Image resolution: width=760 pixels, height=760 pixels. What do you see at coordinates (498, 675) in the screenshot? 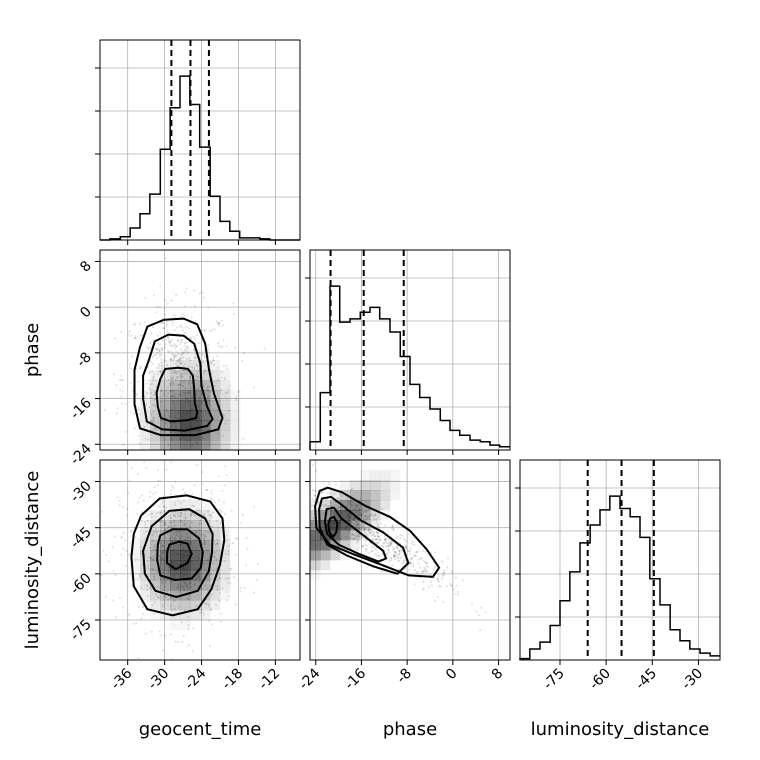
I see `x-tick-label: 8` at bounding box center [498, 675].